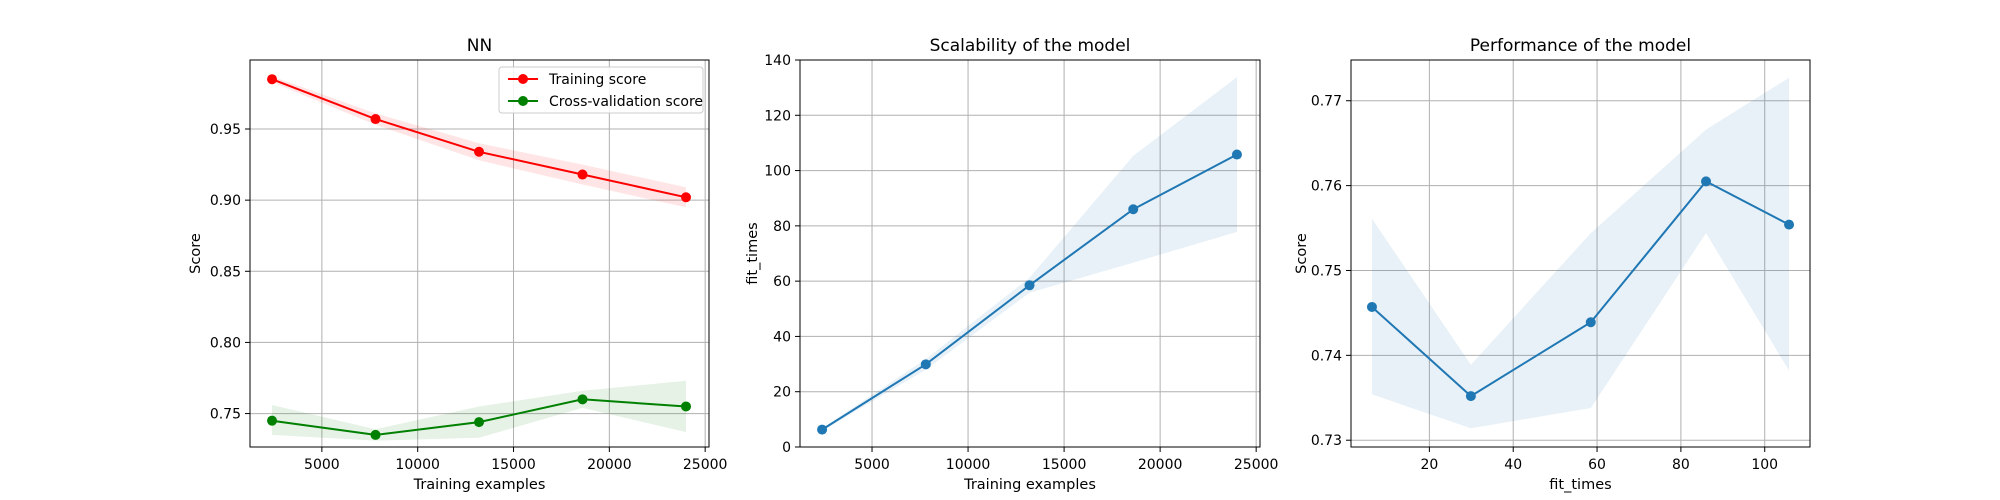 The image size is (2000, 500). Describe the element at coordinates (479, 46) in the screenshot. I see `chart-title: NN` at that location.